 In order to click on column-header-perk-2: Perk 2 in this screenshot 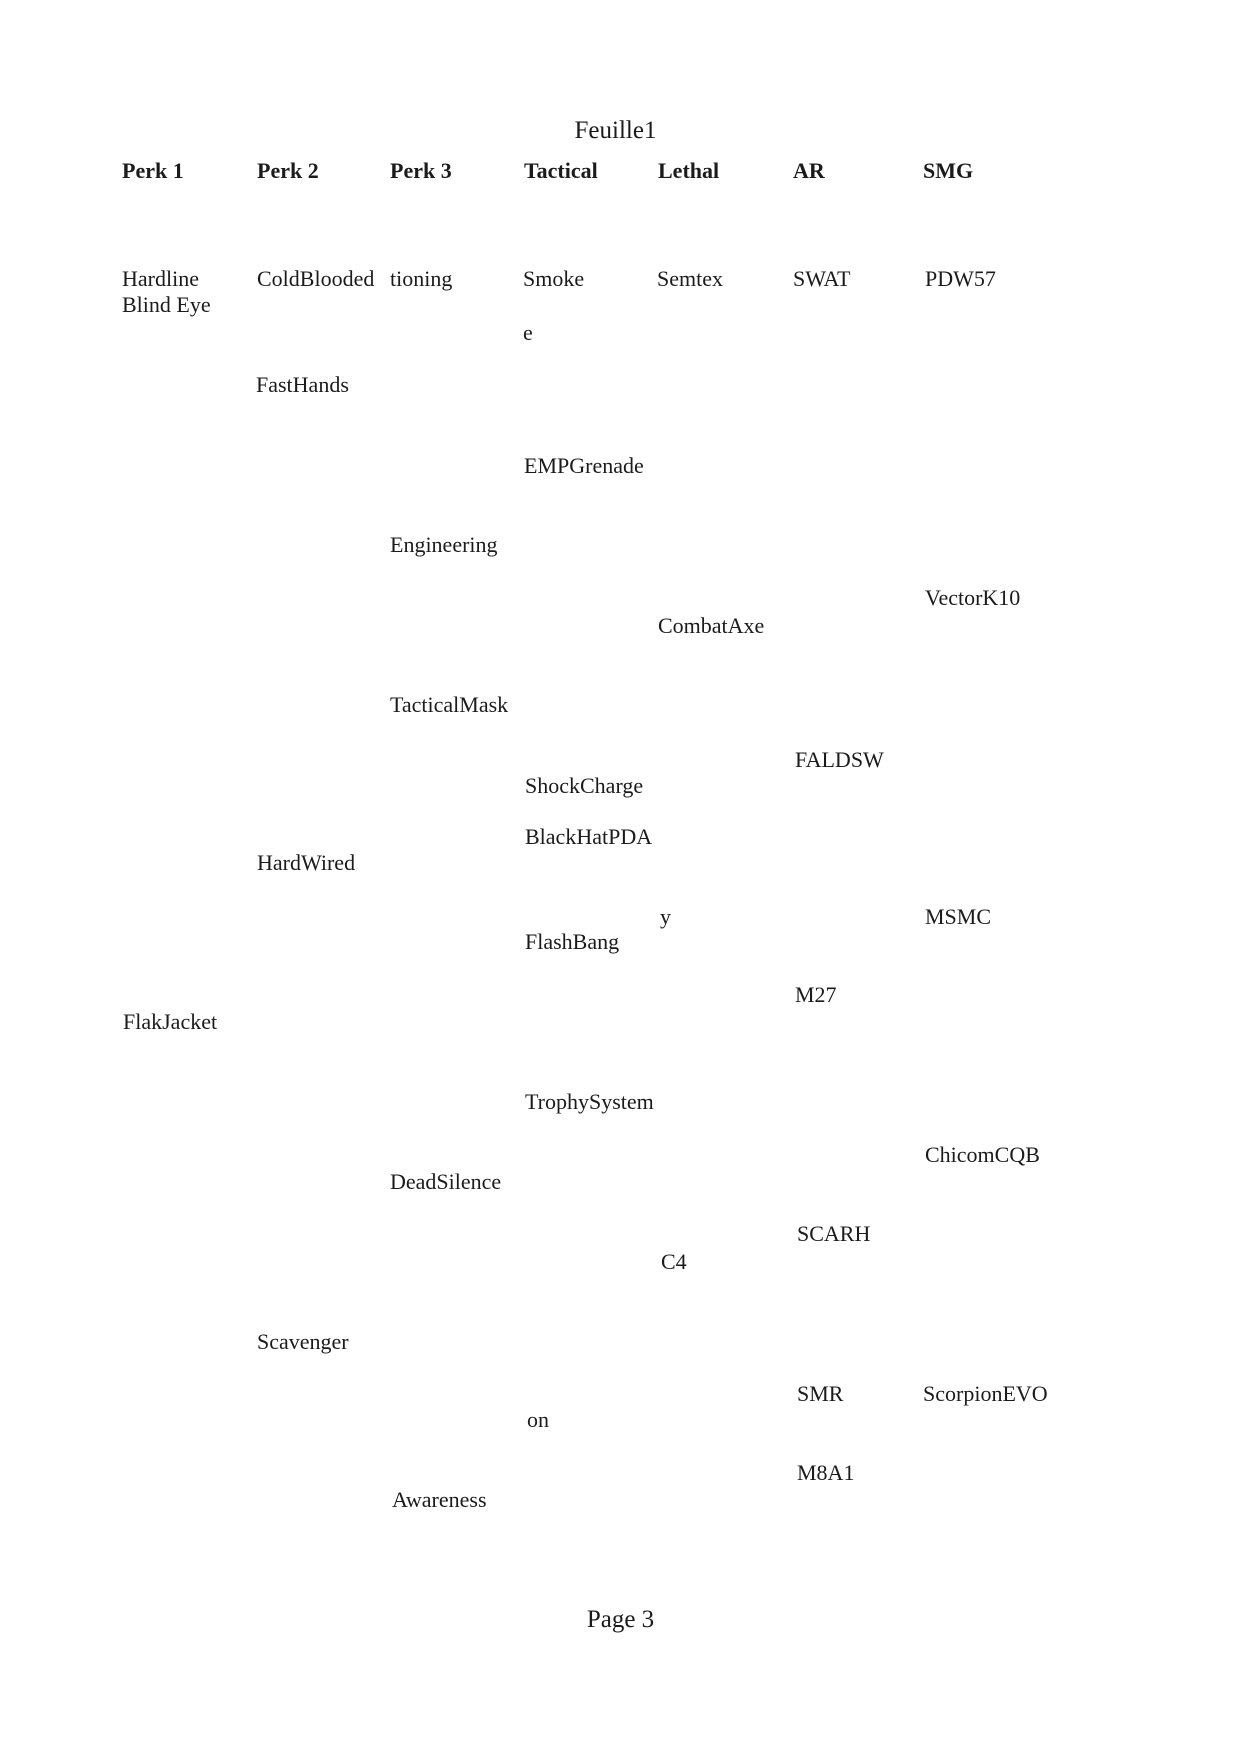, I will do `click(288, 170)`.